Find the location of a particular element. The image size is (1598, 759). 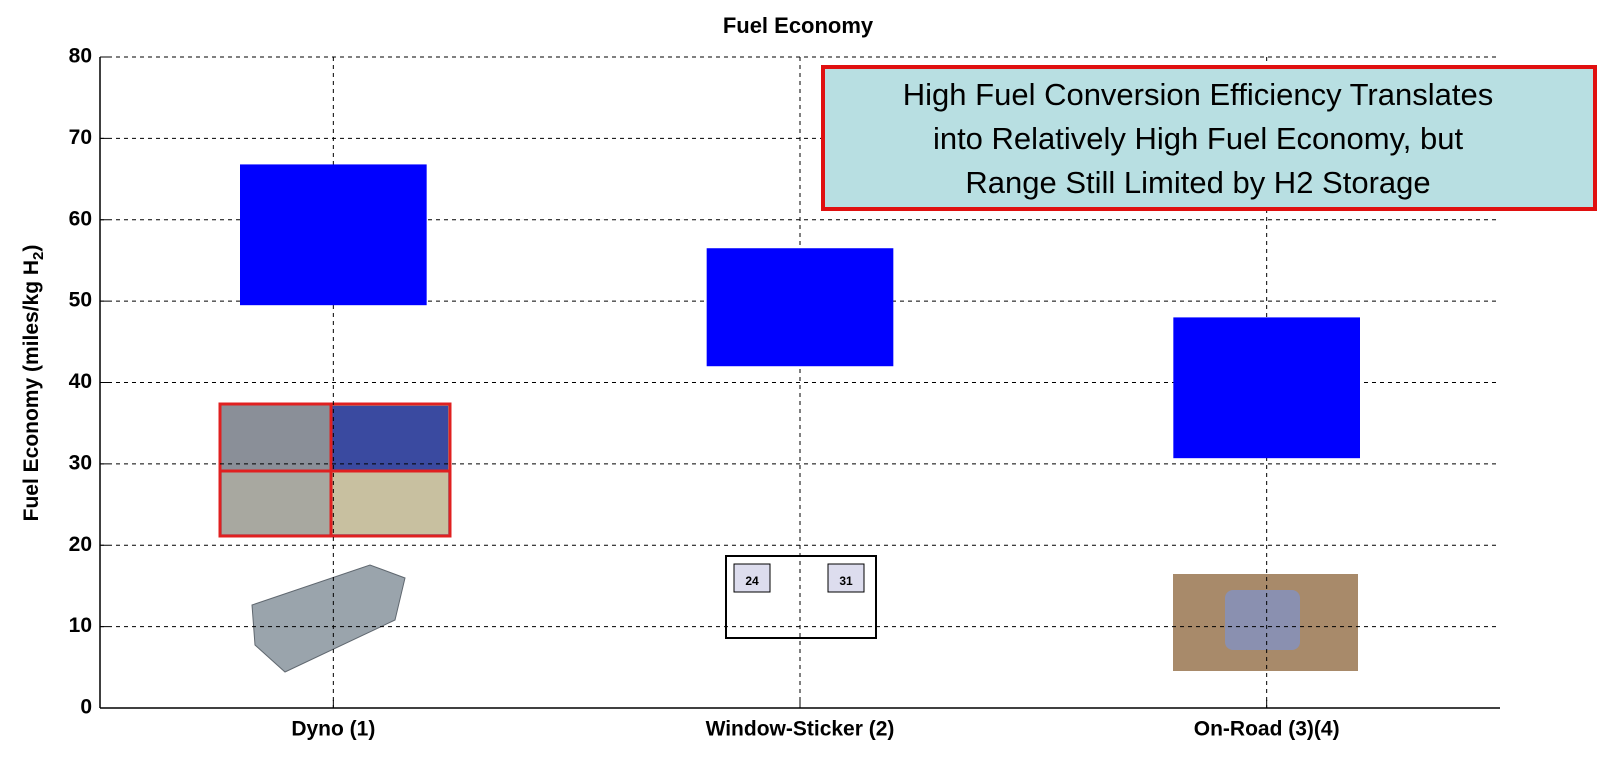

window-sticker: 24 31 is located at coordinates (802, 607).